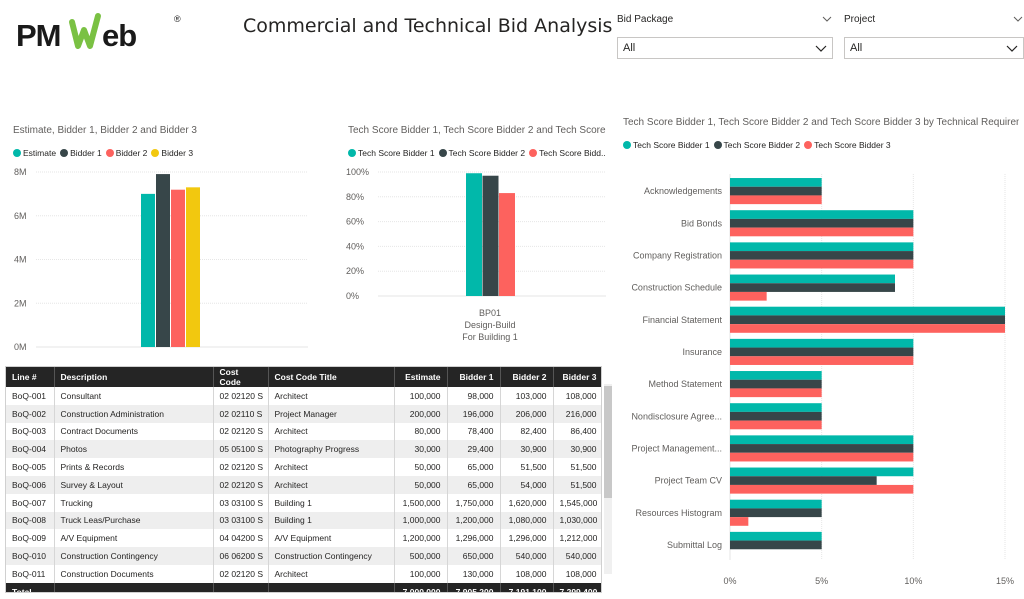  What do you see at coordinates (934, 35) in the screenshot?
I see `slicer-project: Project All` at bounding box center [934, 35].